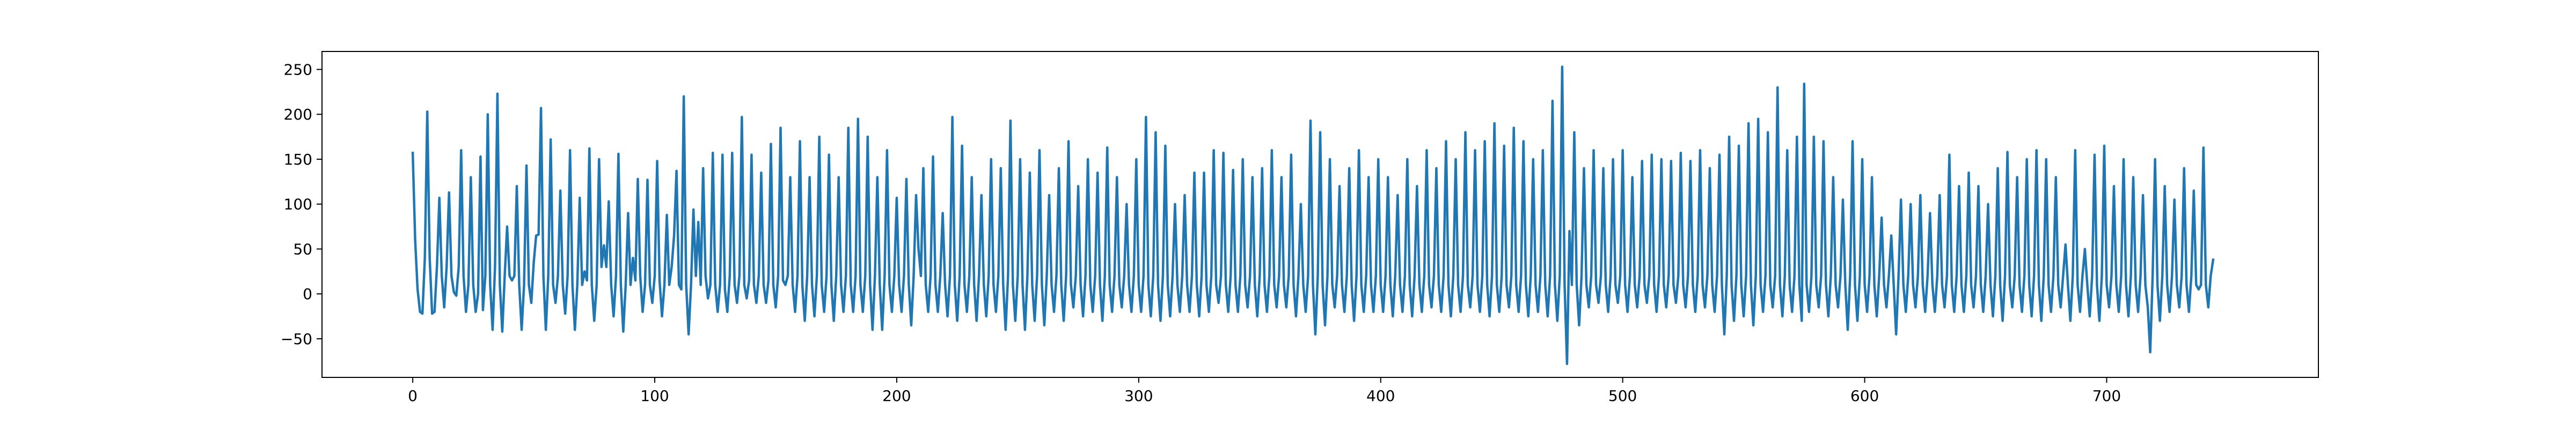 The image size is (2576, 431). I want to click on x-tick-label: 500, so click(1622, 396).